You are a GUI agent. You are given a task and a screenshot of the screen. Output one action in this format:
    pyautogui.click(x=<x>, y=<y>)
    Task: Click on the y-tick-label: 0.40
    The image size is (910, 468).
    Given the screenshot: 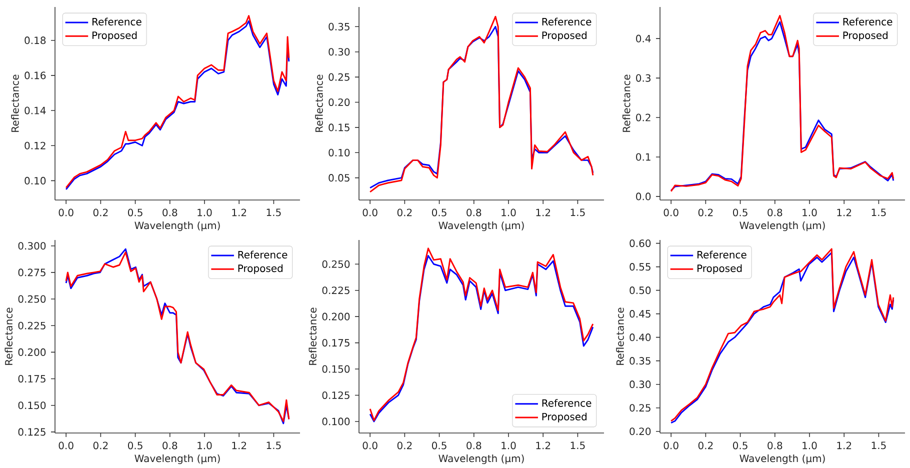 What is the action you would take?
    pyautogui.click(x=640, y=338)
    